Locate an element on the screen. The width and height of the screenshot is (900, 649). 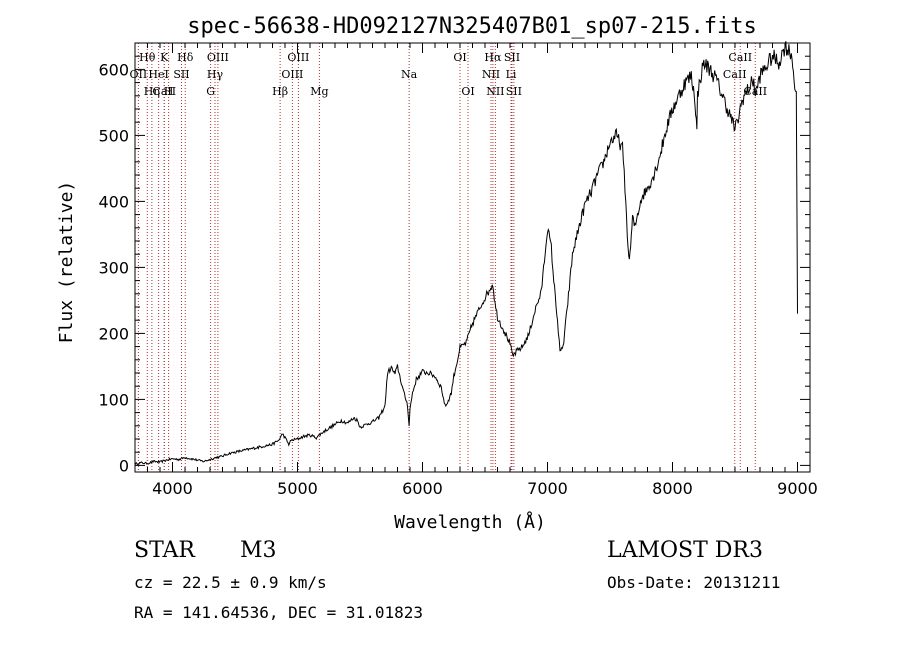
line-label: Hγ is located at coordinates (215, 74).